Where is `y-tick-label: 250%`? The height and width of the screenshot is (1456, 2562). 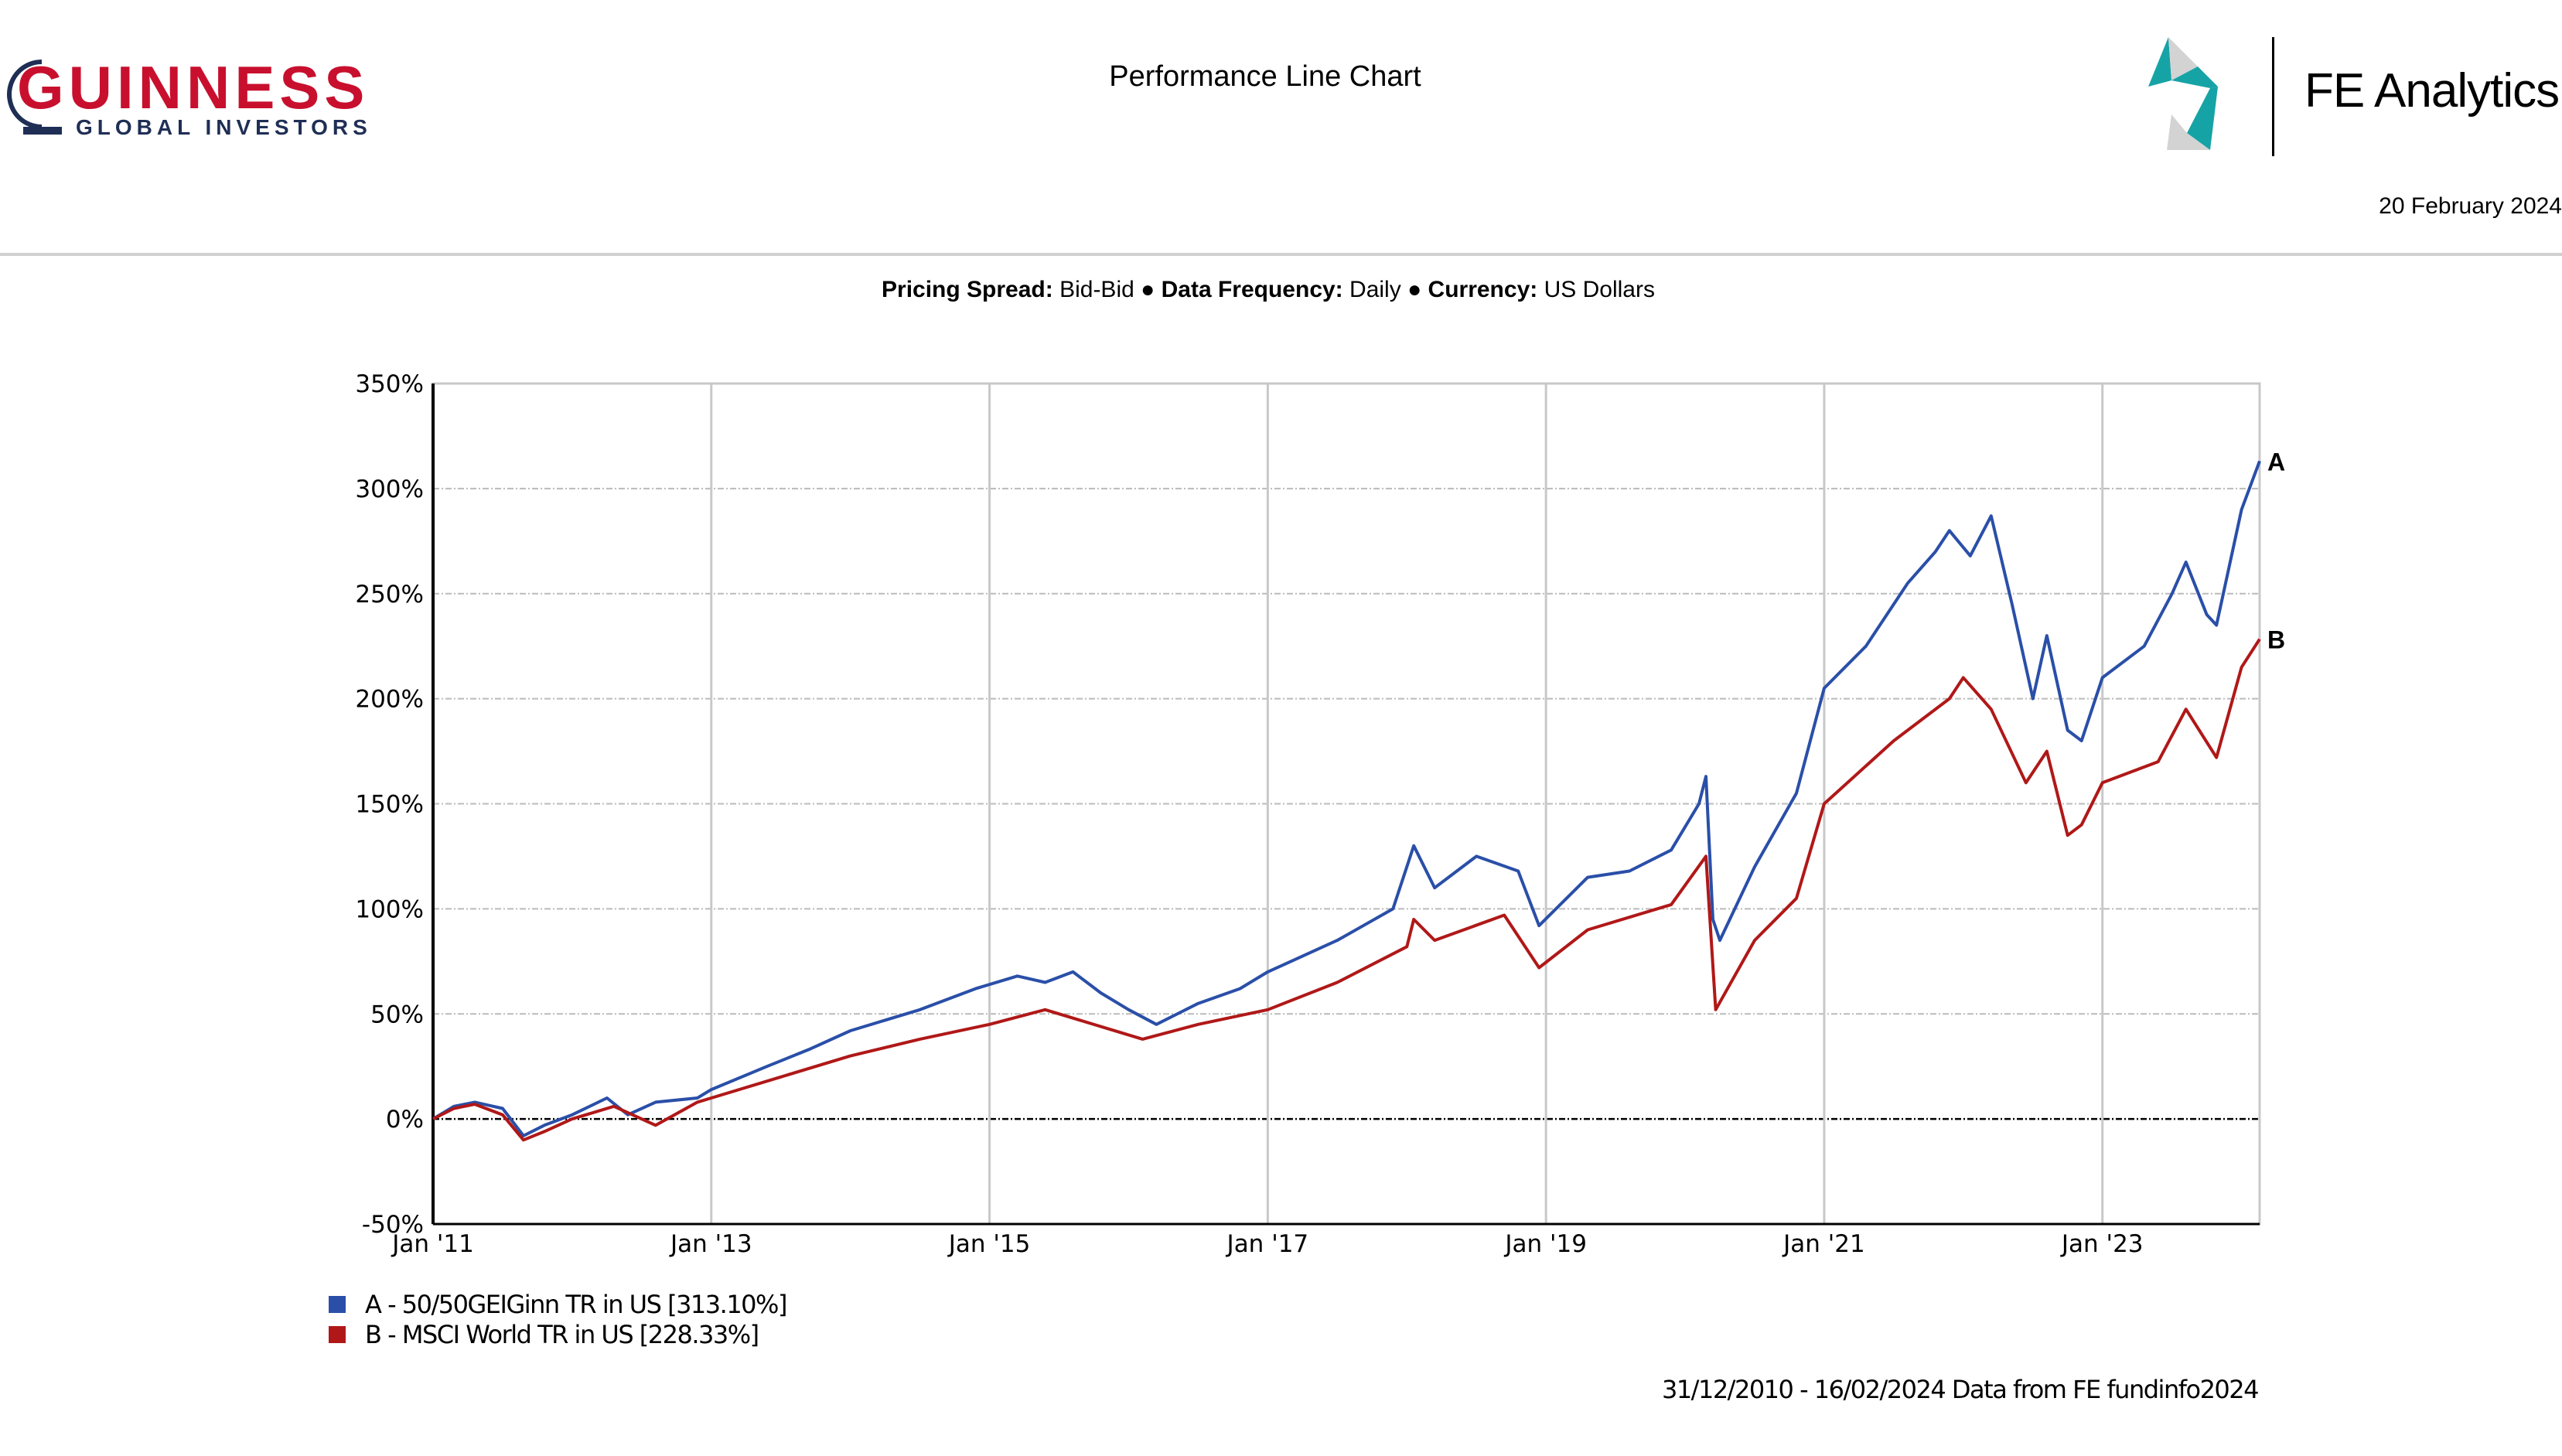 y-tick-label: 250% is located at coordinates (389, 595).